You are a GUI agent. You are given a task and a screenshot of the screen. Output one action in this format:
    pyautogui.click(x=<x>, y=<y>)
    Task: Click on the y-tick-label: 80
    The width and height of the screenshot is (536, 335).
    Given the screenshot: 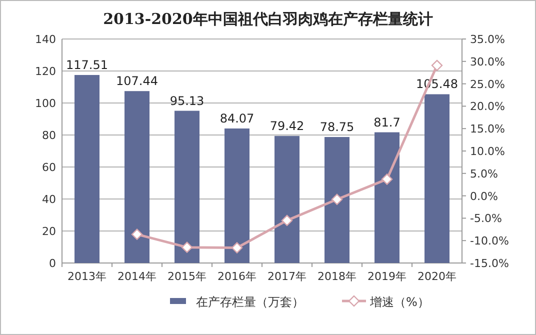 What is the action you would take?
    pyautogui.click(x=49, y=135)
    